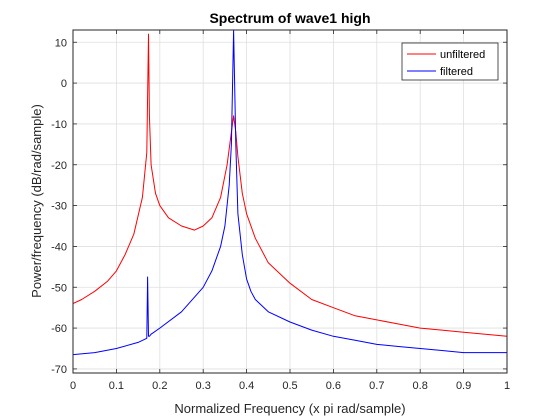 This screenshot has width=560, height=420. What do you see at coordinates (289, 386) in the screenshot?
I see `x-tick-label: 0.5` at bounding box center [289, 386].